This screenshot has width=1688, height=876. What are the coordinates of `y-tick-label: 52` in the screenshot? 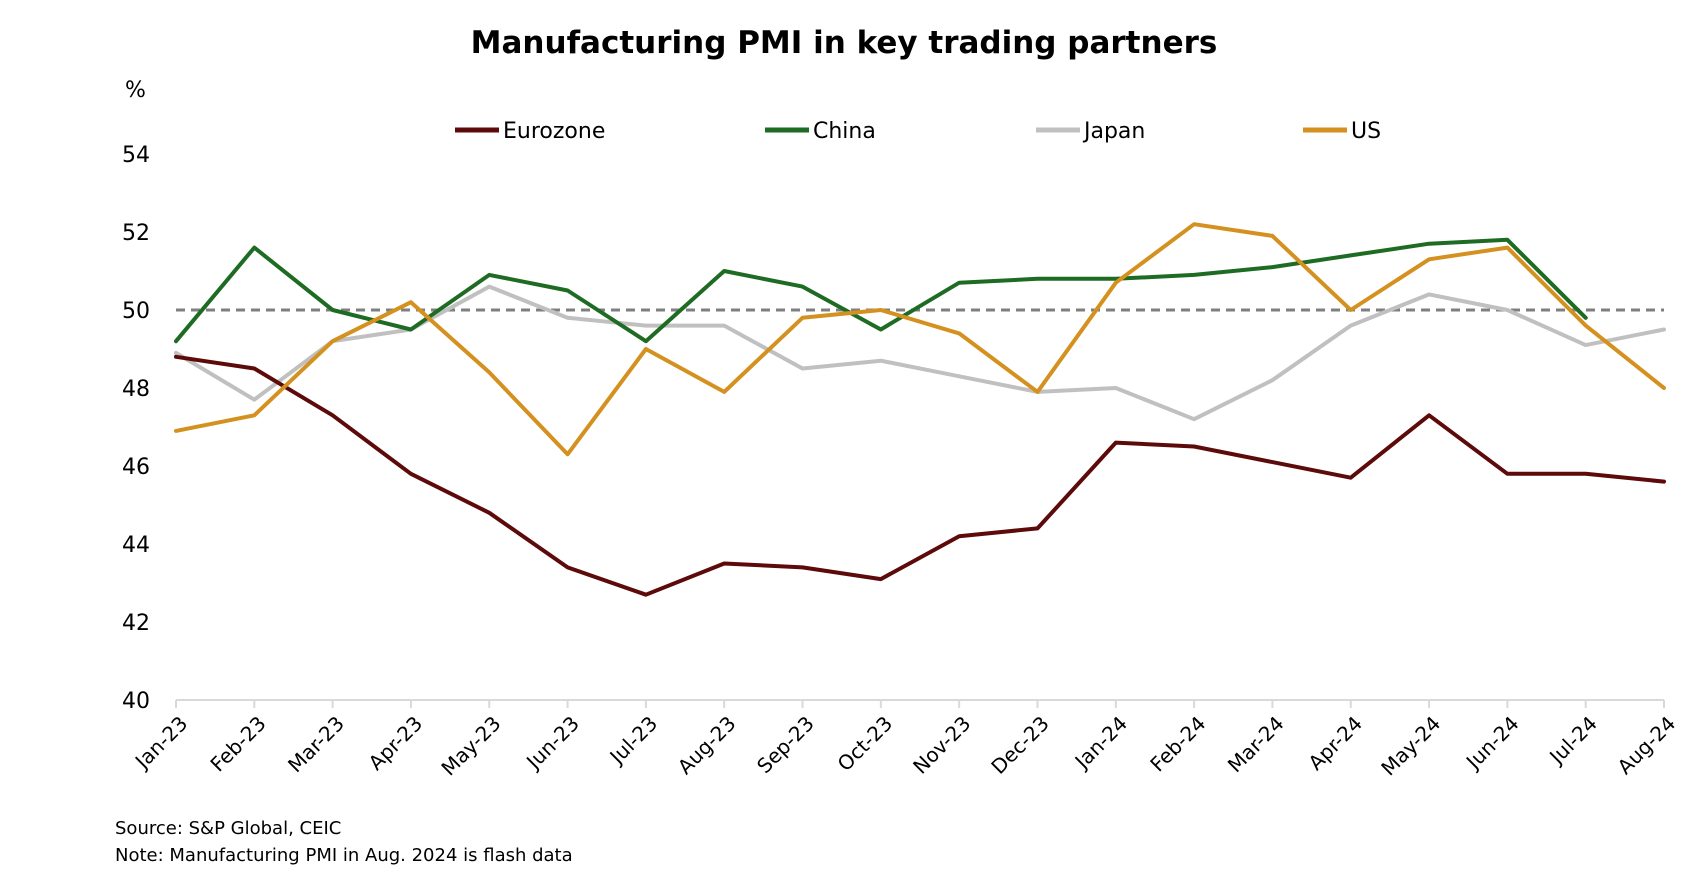 It's located at (136, 233).